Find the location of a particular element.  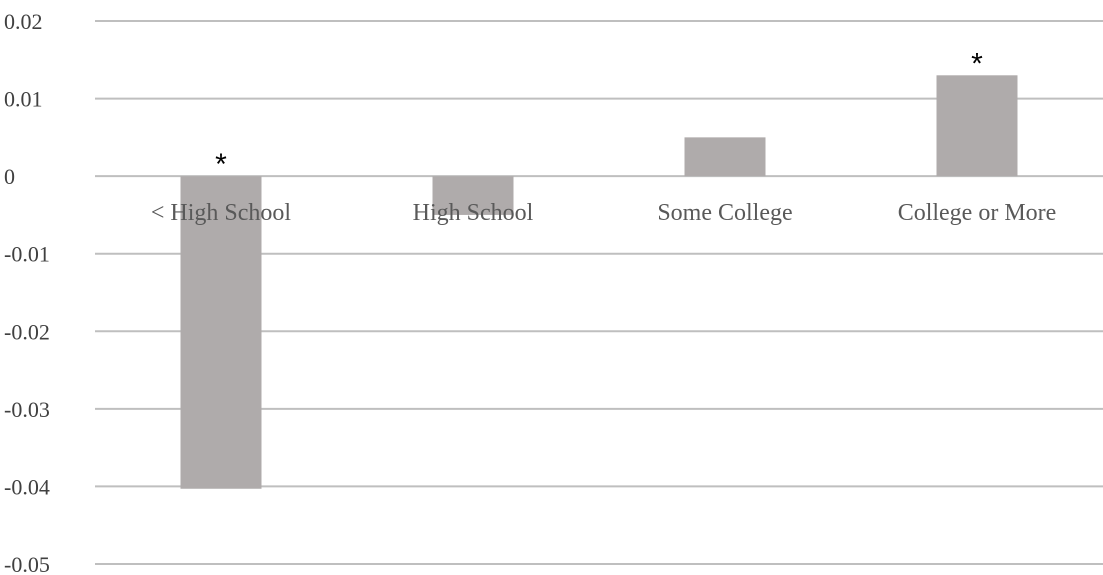

y-tick-label: -0.01 is located at coordinates (27, 254).